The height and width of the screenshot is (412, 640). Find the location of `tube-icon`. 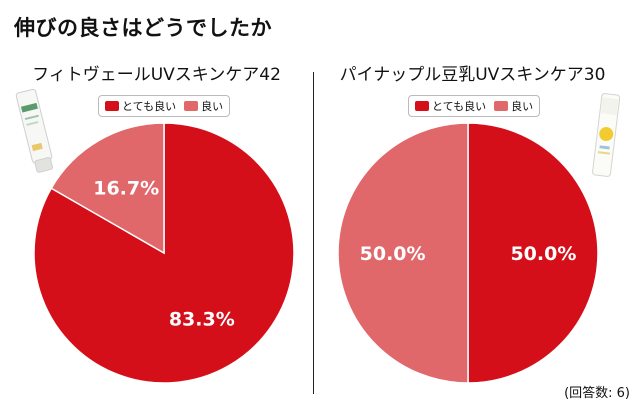

tube-icon is located at coordinates (34, 130).